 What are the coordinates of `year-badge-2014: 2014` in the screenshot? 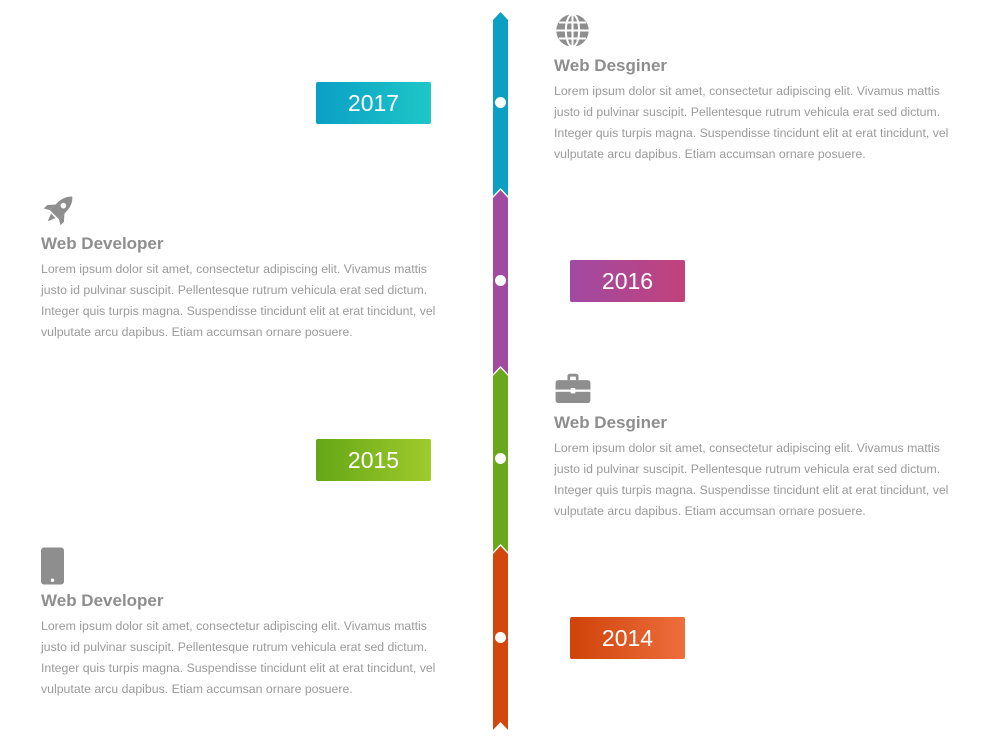 It's located at (627, 638).